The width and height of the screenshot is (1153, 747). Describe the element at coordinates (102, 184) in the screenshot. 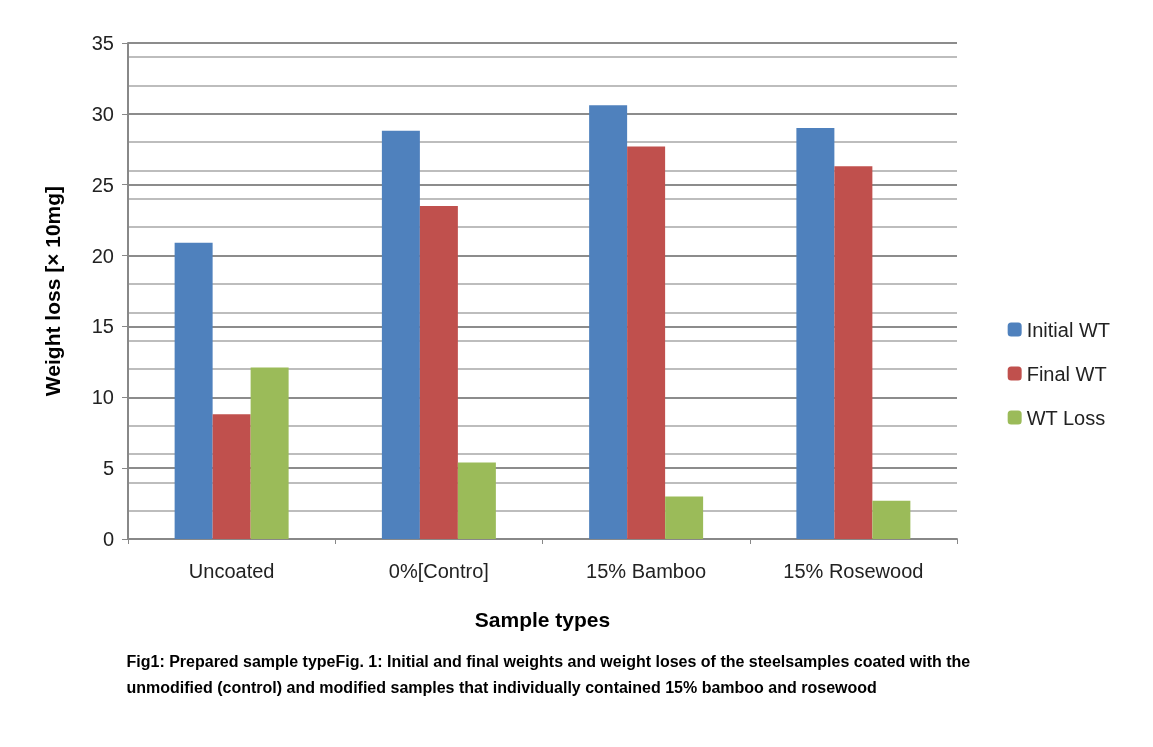

I see `y-tick-label: 25` at that location.